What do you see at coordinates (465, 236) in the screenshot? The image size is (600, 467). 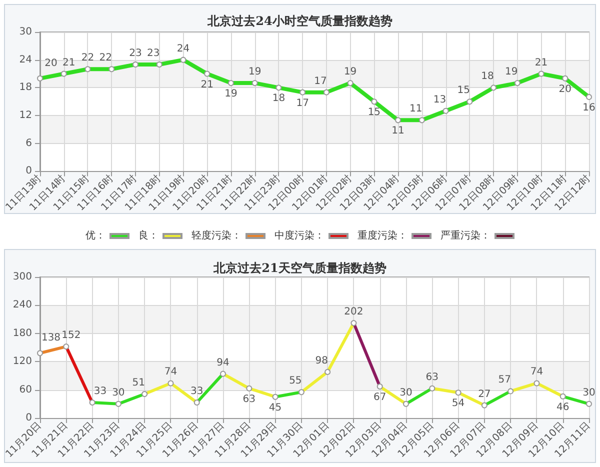 I see `legend-label: 严重污染：` at bounding box center [465, 236].